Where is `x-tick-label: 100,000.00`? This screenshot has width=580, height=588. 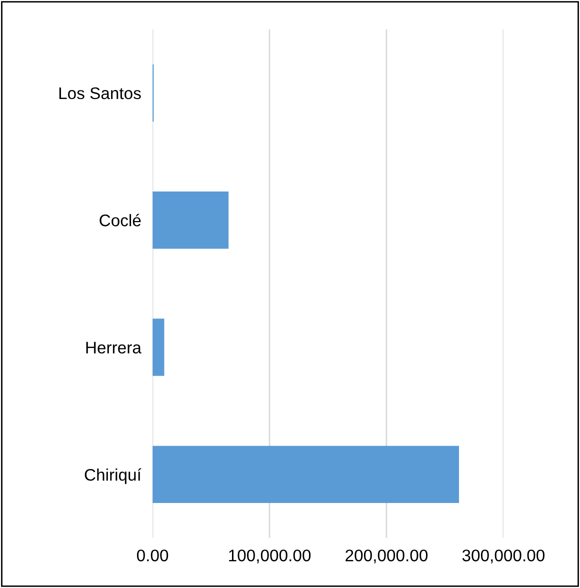 x-tick-label: 100,000.00 is located at coordinates (270, 557).